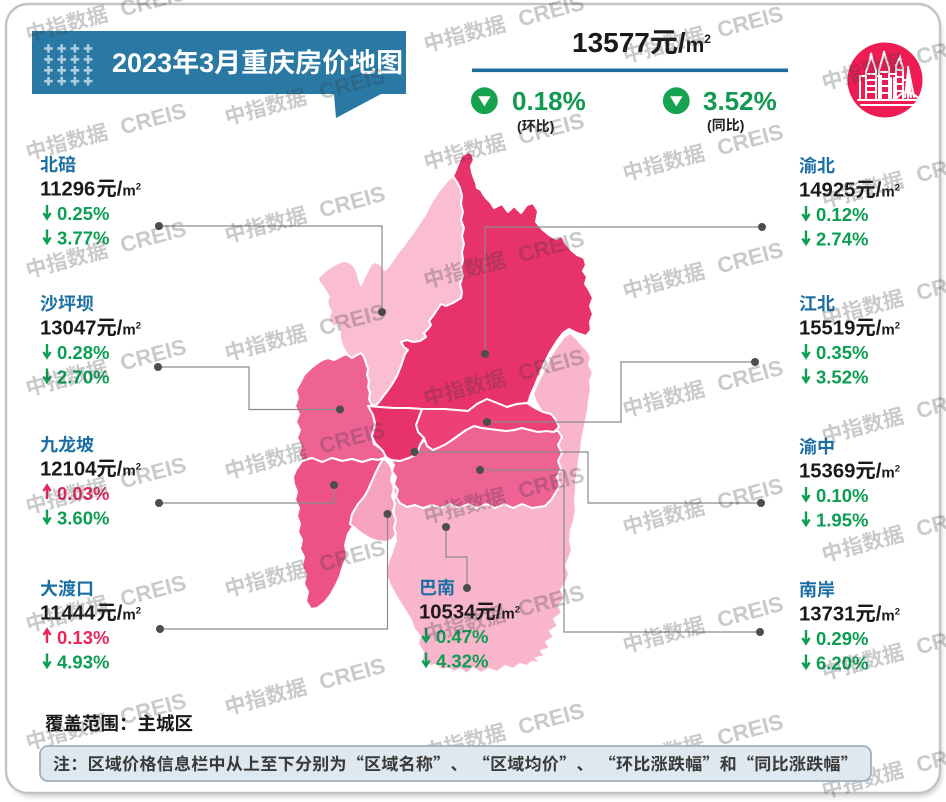 The image size is (946, 802). What do you see at coordinates (142, 63) in the screenshot?
I see `svg-text: 2023` at bounding box center [142, 63].